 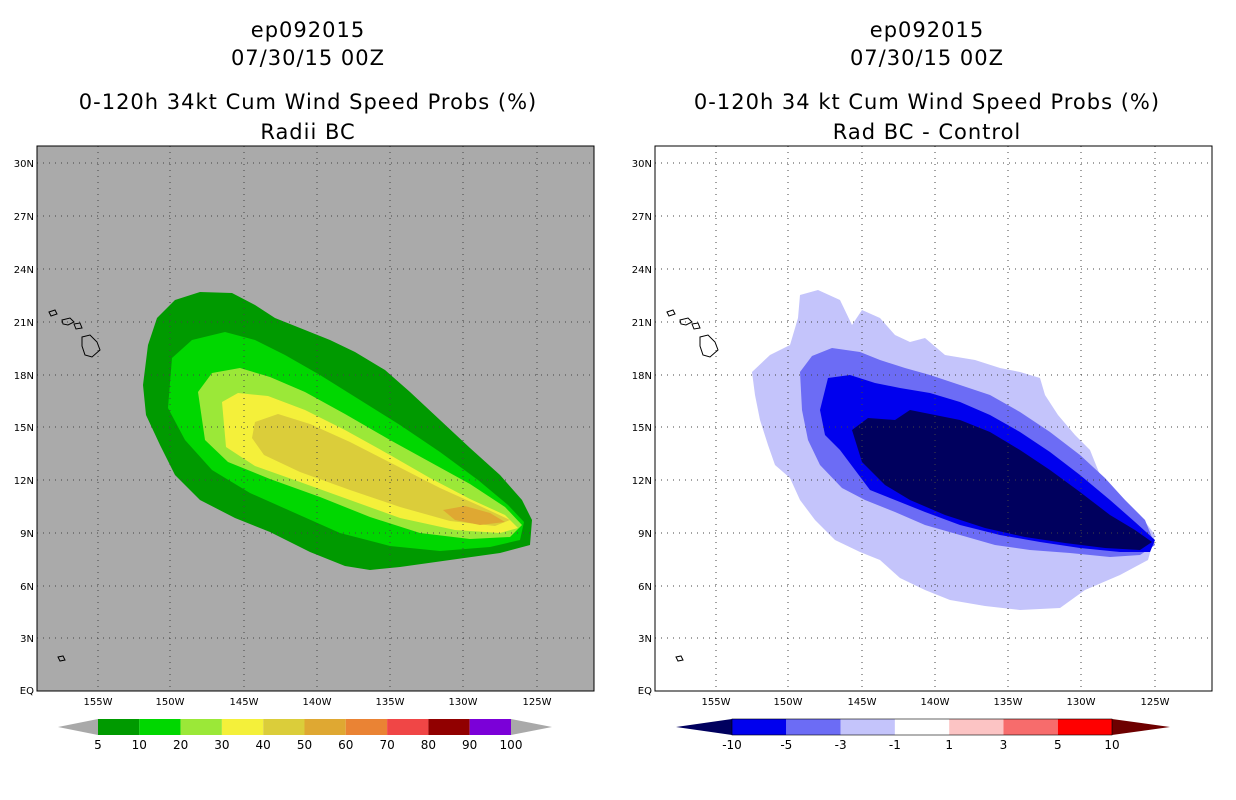 I want to click on left-lon-label: 130W, so click(x=463, y=702).